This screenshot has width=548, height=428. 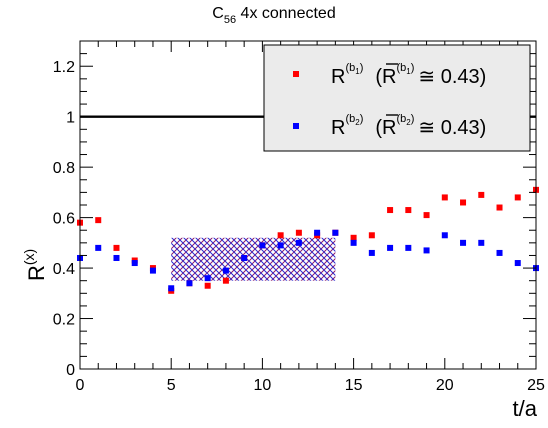 I want to click on legend-r-sup-2: (b, so click(x=350, y=119).